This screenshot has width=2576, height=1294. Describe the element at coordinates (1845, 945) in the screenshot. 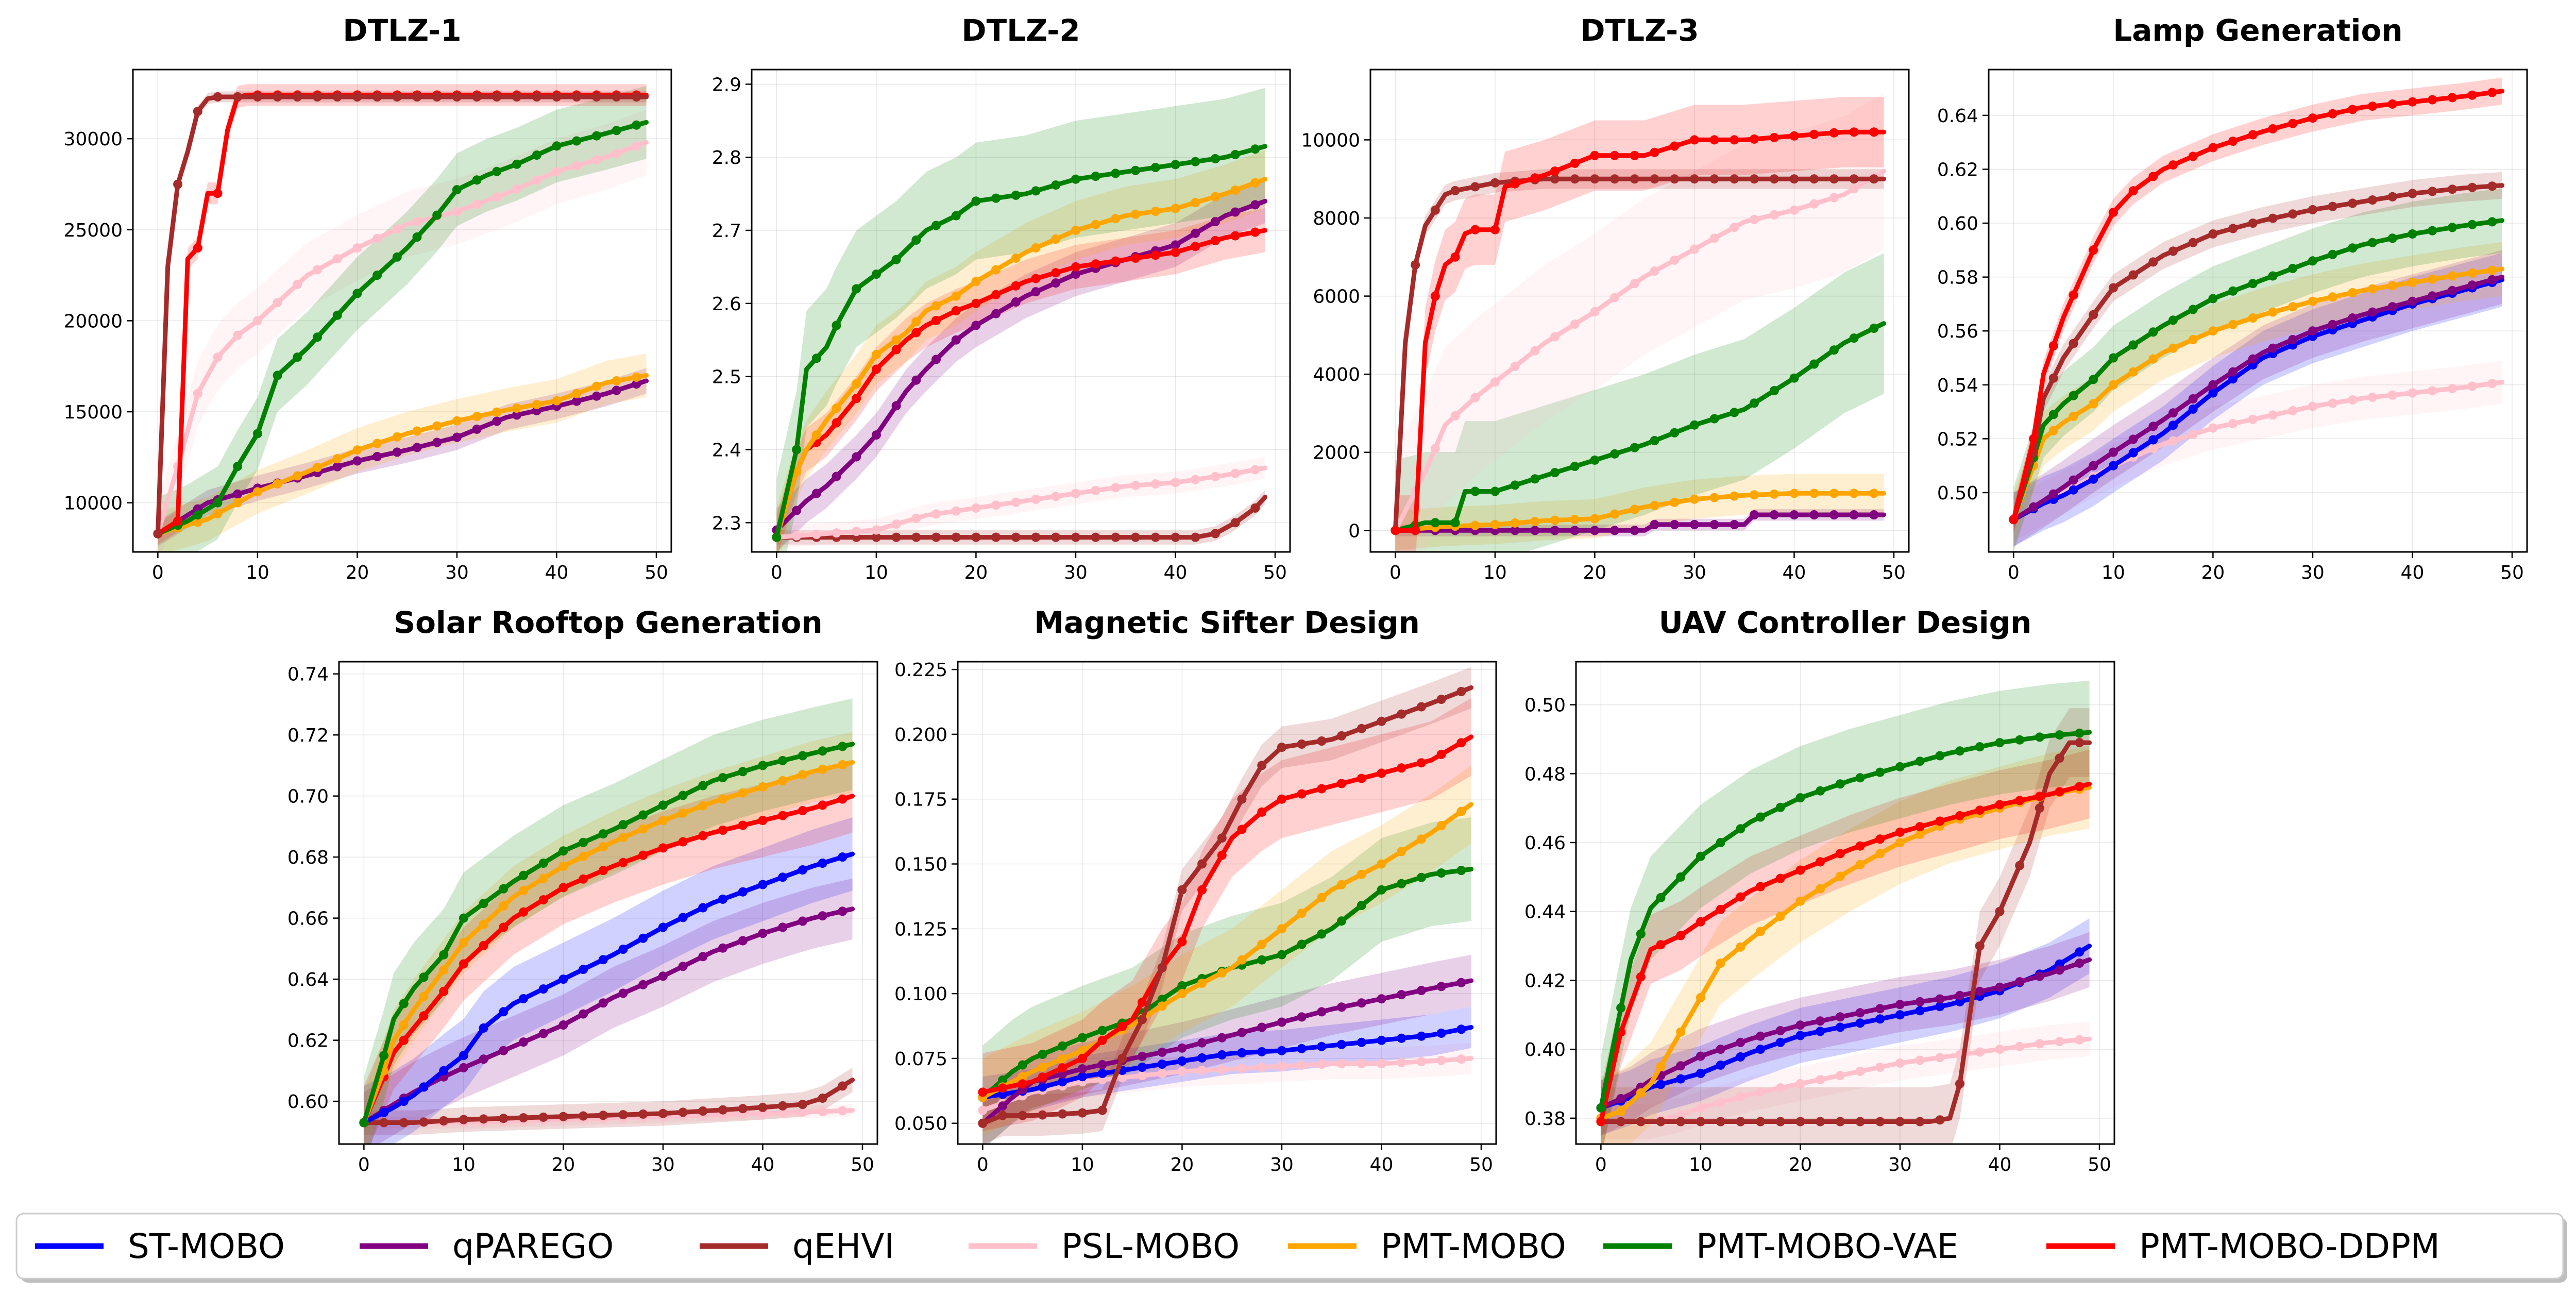

I see `band-pmt-mobo` at that location.